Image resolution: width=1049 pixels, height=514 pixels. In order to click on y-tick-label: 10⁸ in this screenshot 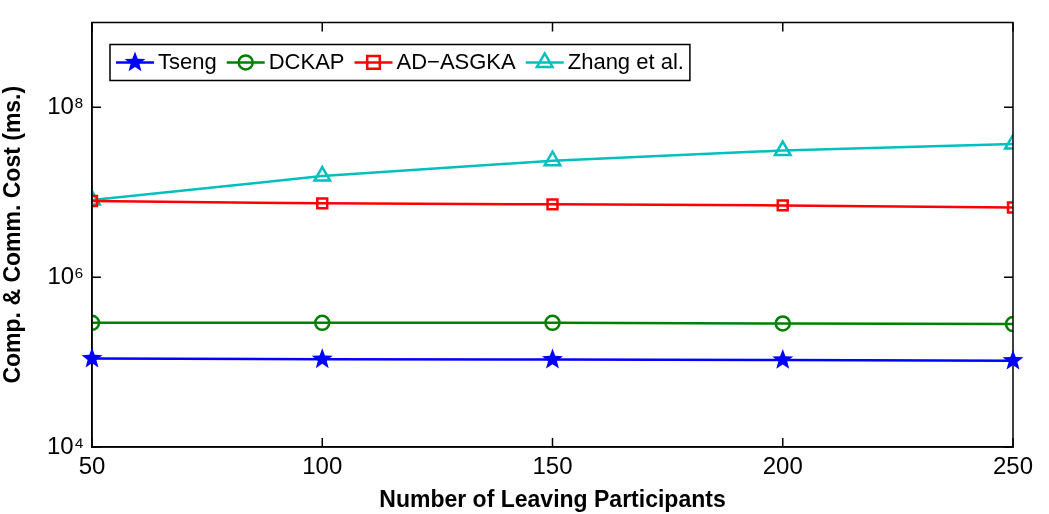, I will do `click(65, 105)`.